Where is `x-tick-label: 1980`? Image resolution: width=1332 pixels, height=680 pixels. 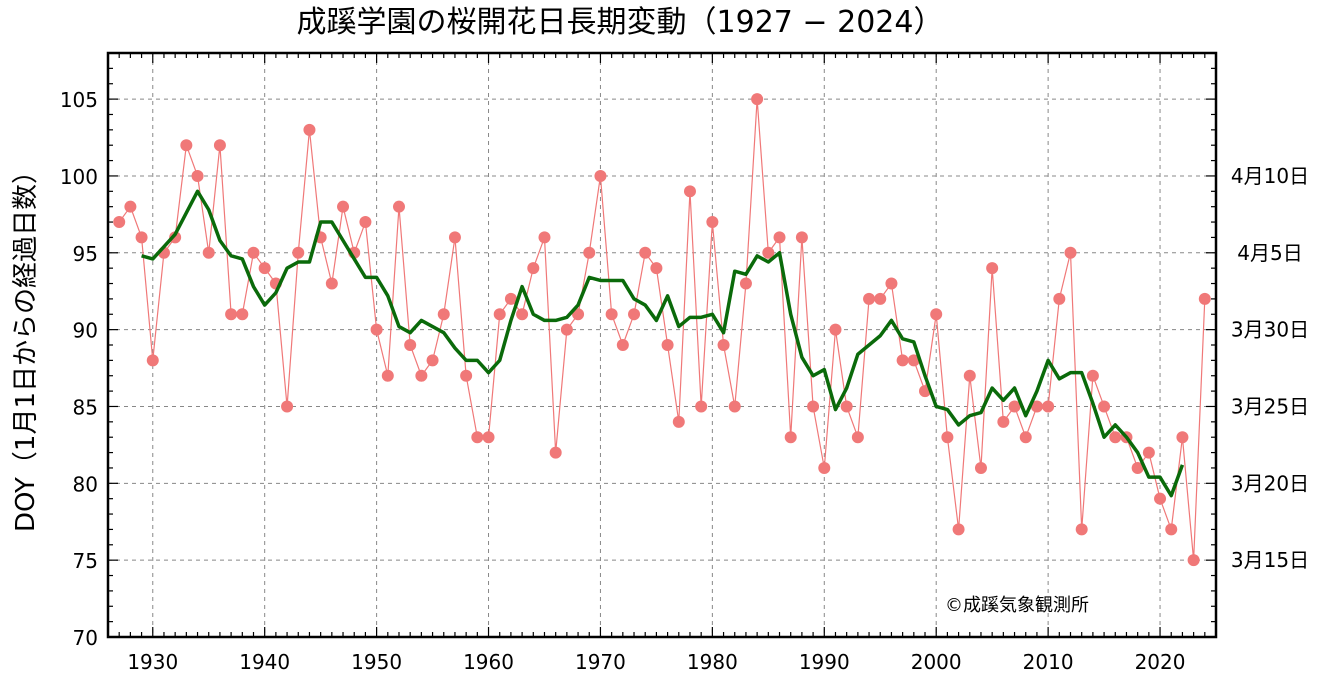
x-tick-label: 1980 is located at coordinates (712, 662).